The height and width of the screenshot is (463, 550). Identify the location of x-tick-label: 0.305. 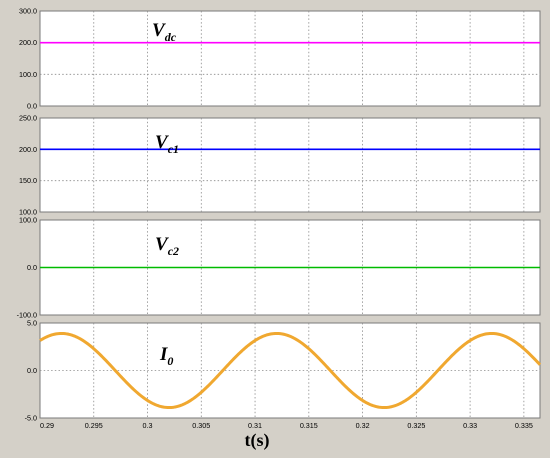
(201, 425).